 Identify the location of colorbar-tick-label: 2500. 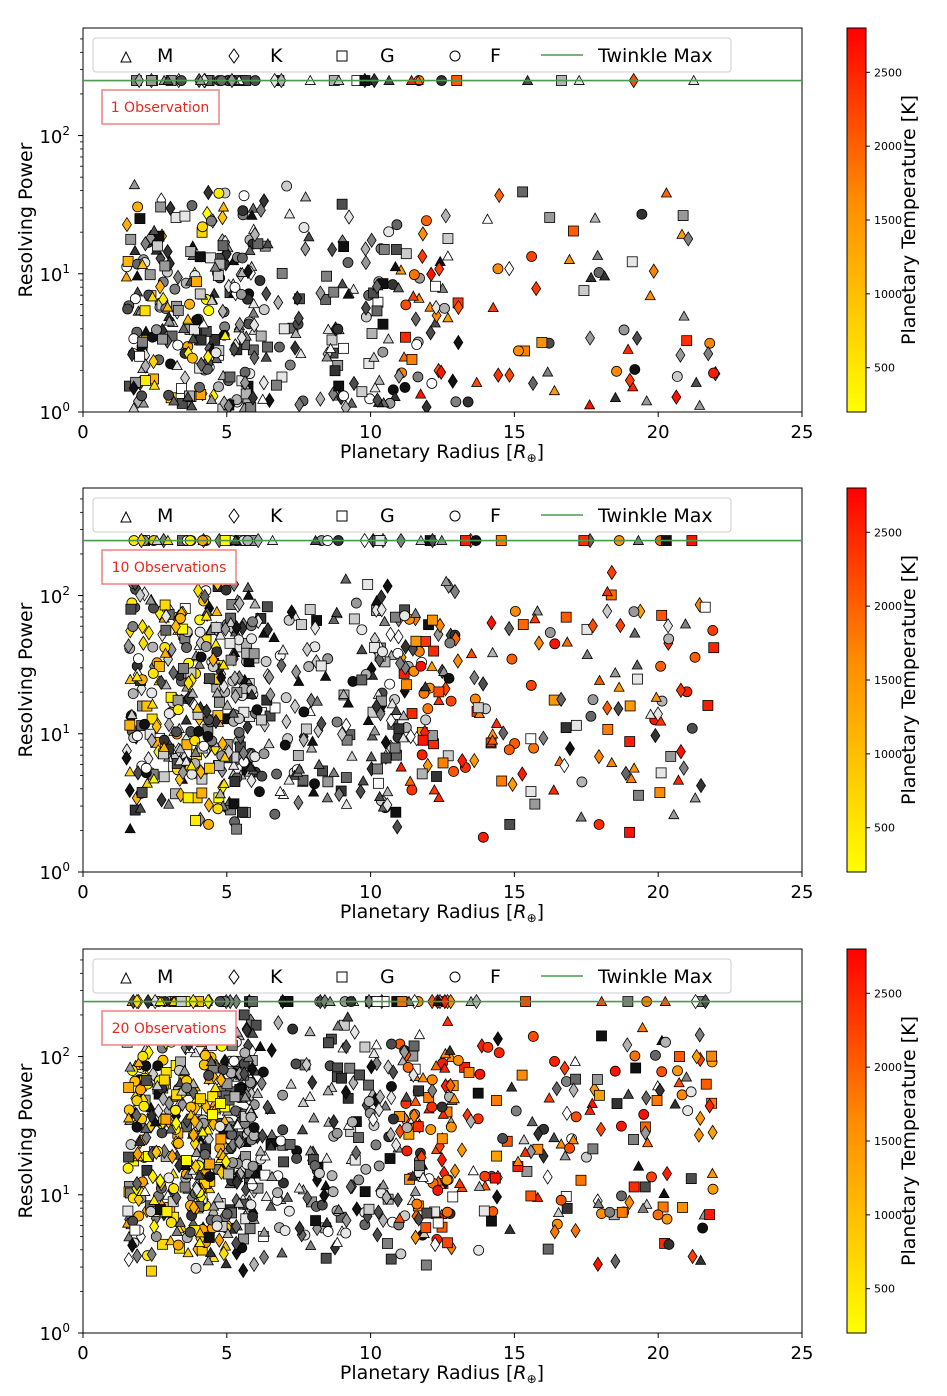
(888, 72).